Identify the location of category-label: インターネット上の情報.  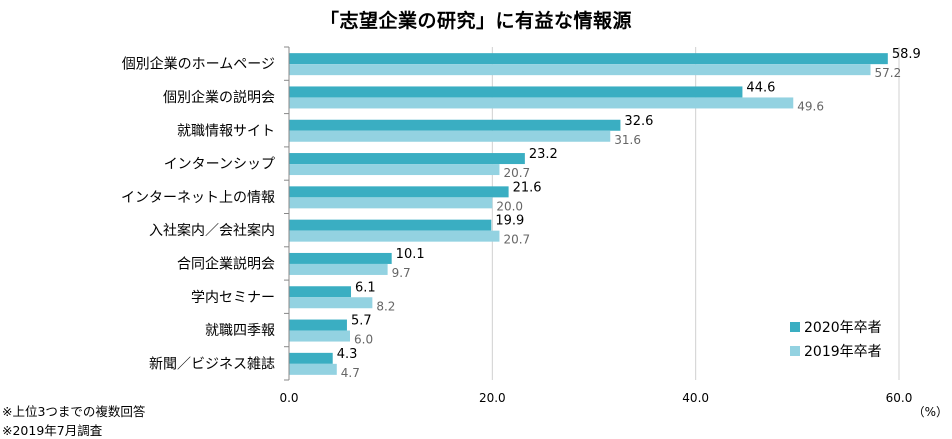
(198, 198).